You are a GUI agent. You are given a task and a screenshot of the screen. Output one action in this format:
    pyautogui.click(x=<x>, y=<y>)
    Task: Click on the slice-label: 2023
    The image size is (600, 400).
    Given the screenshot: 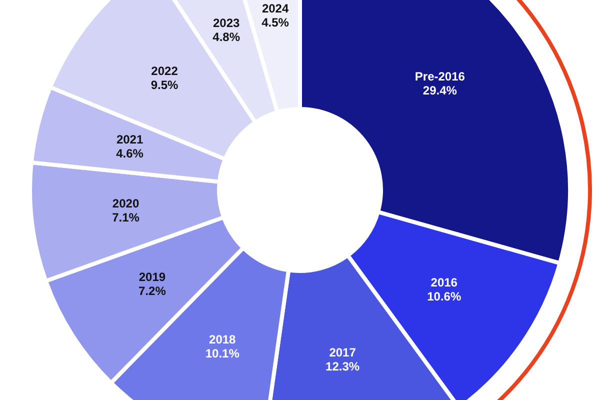 What is the action you would take?
    pyautogui.click(x=226, y=23)
    